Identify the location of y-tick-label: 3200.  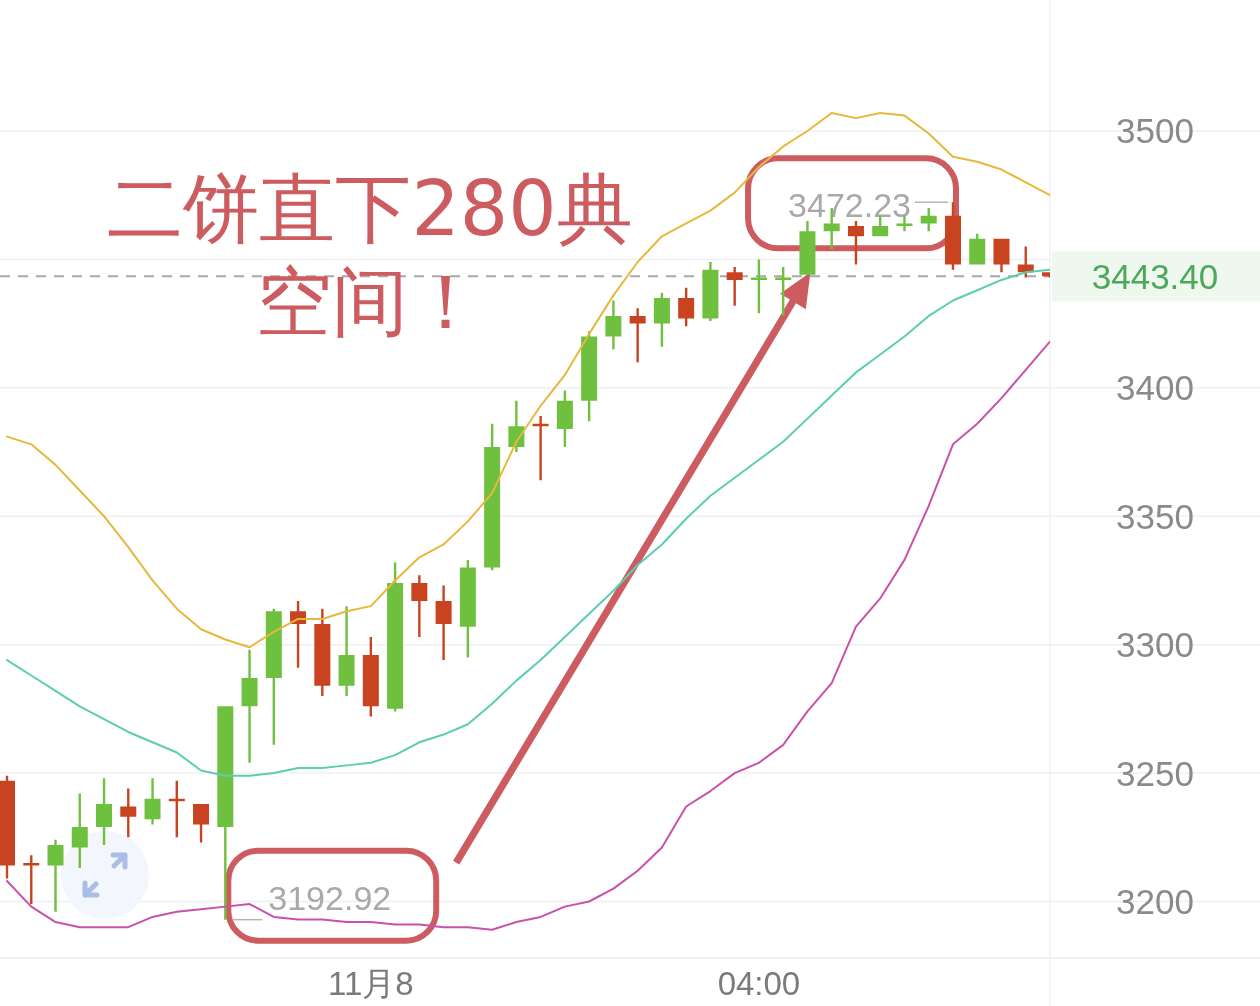
(1155, 901).